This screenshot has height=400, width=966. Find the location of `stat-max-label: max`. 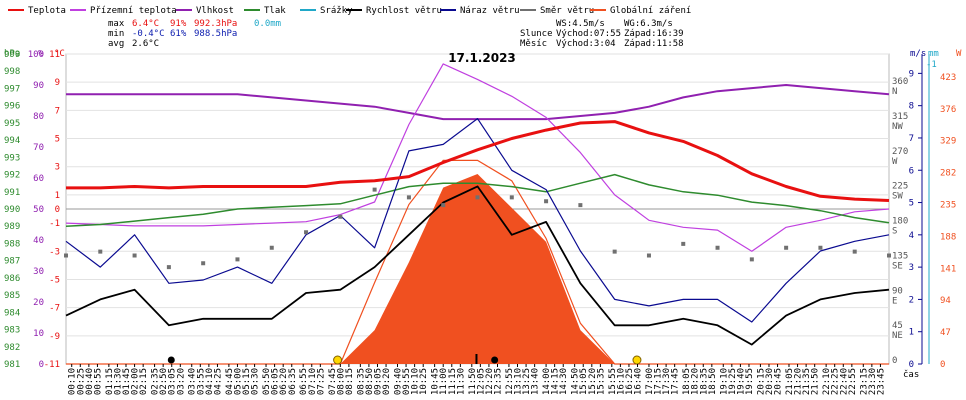

stat-max-label: max is located at coordinates (116, 24).